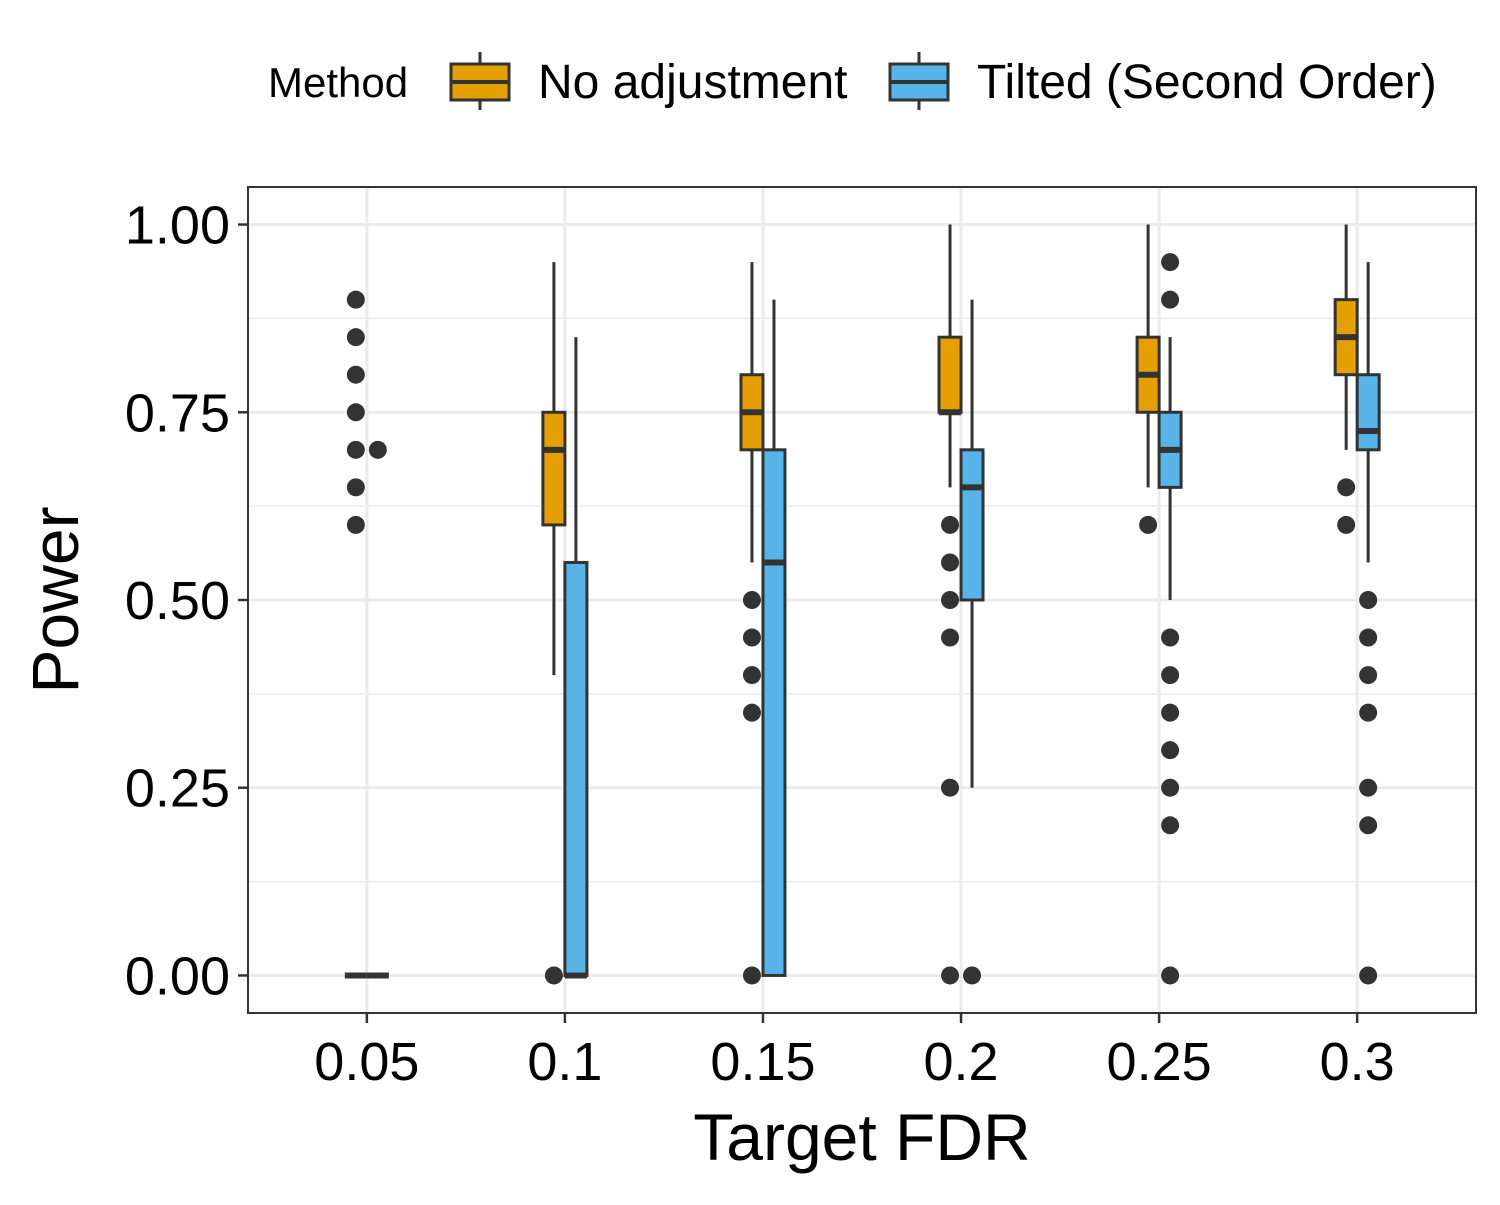 The height and width of the screenshot is (1205, 1500). I want to click on x-tick-label: 0.3, so click(1357, 1062).